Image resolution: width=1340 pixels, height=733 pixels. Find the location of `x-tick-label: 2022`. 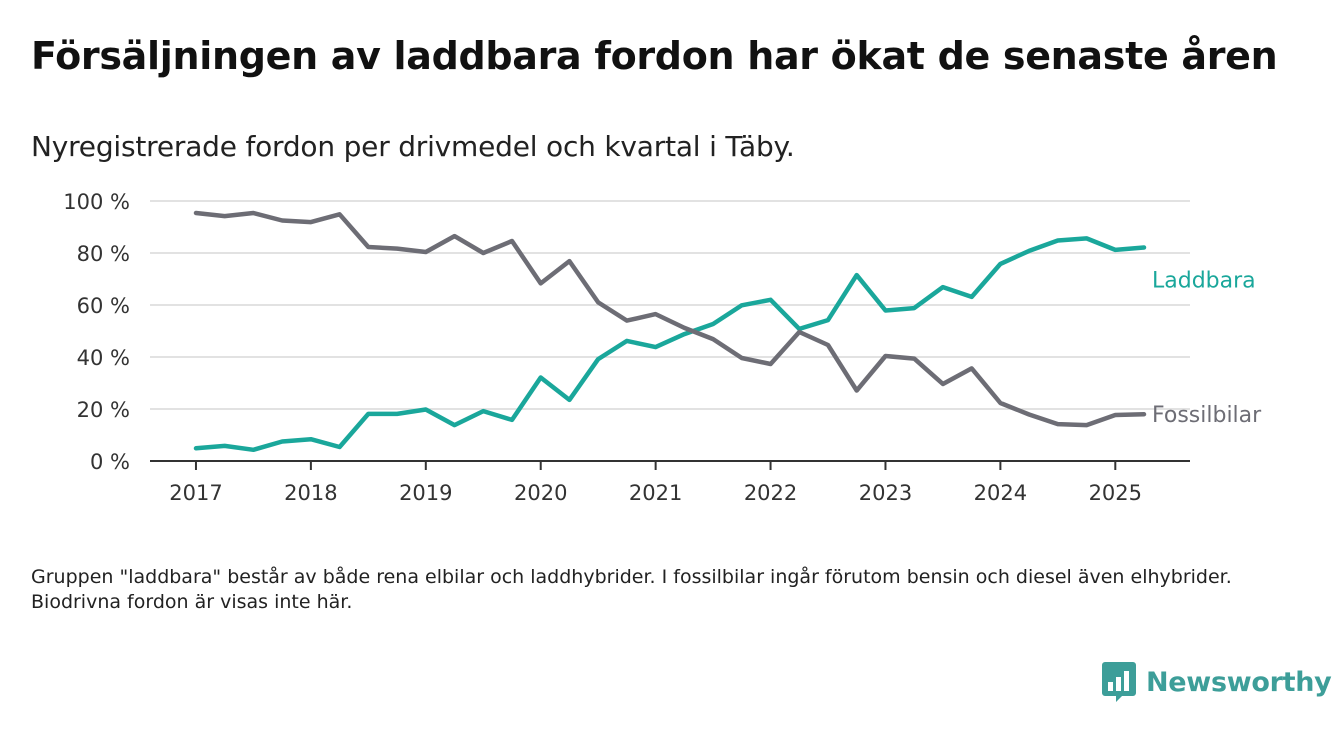

x-tick-label: 2022 is located at coordinates (770, 493).